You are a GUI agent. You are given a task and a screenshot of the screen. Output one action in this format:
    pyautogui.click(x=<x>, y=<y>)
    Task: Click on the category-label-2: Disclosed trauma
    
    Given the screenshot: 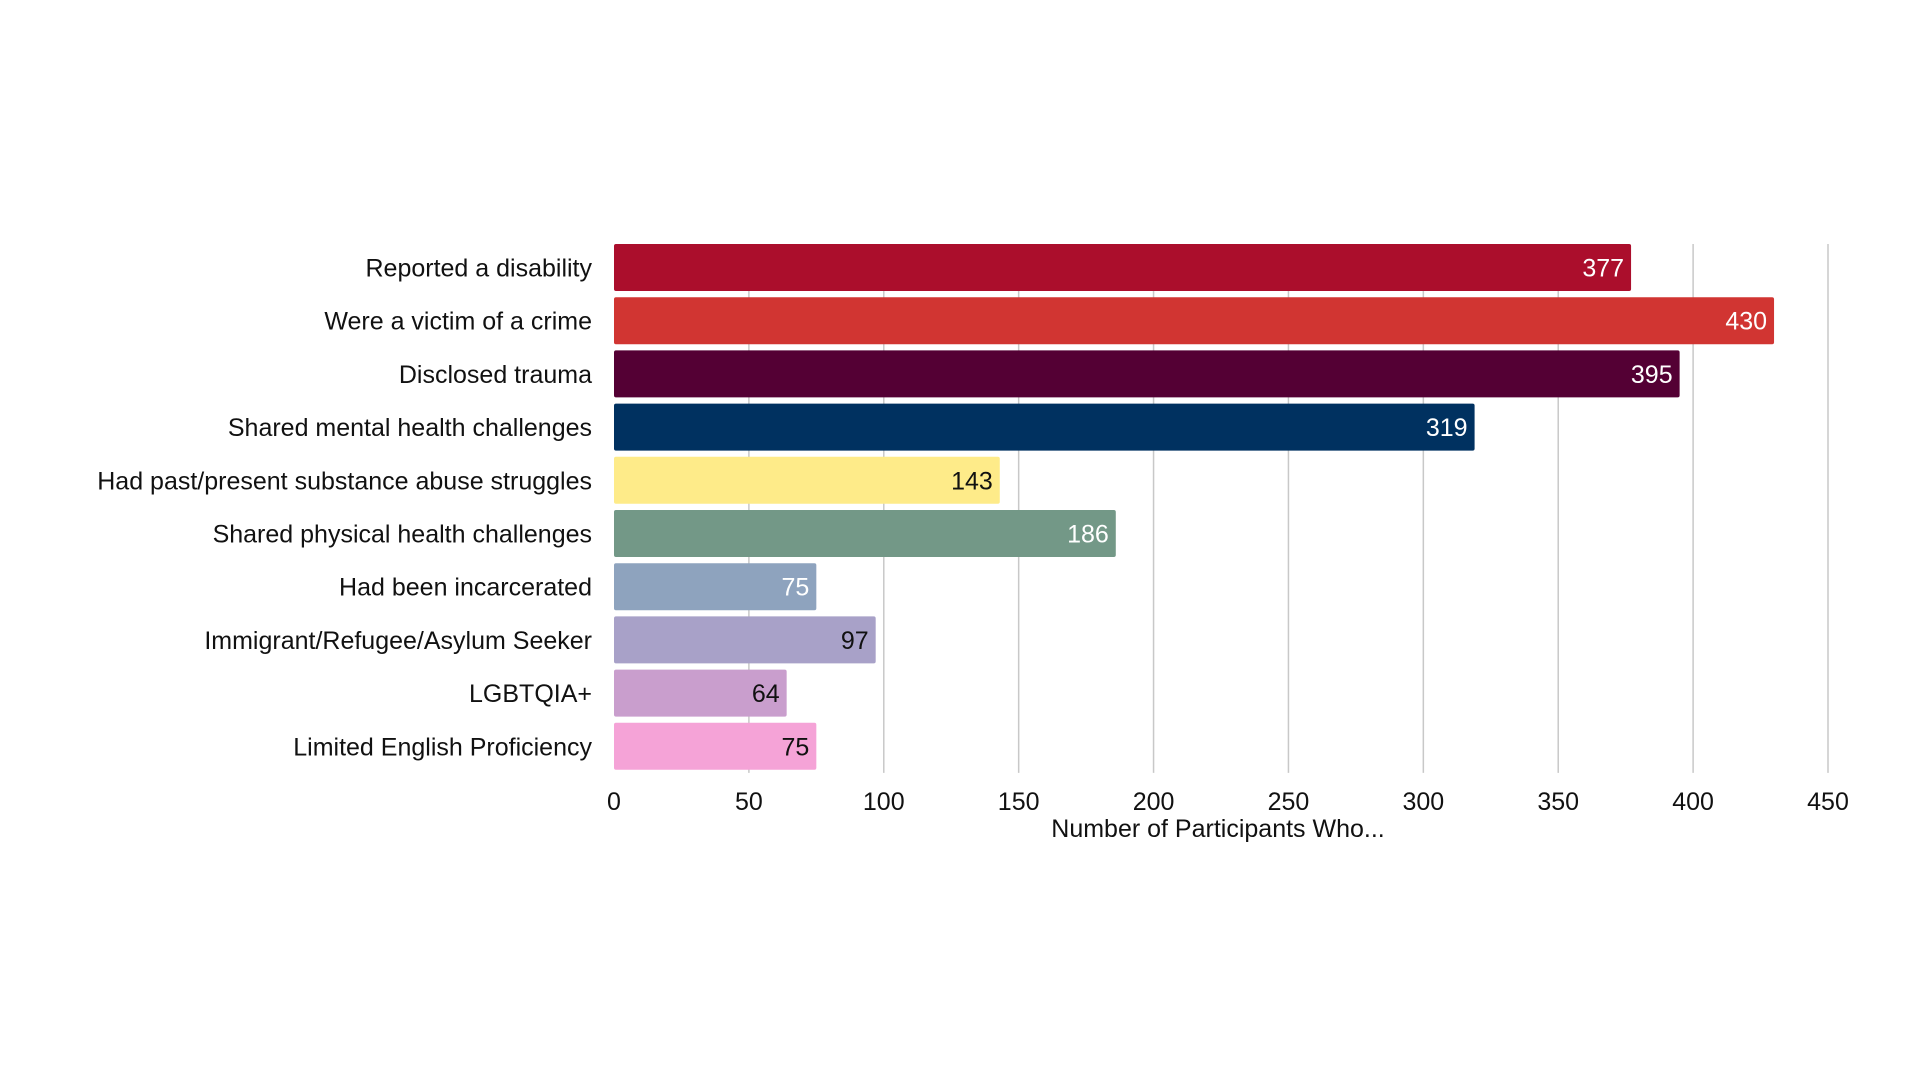 What is the action you would take?
    pyautogui.click(x=495, y=375)
    